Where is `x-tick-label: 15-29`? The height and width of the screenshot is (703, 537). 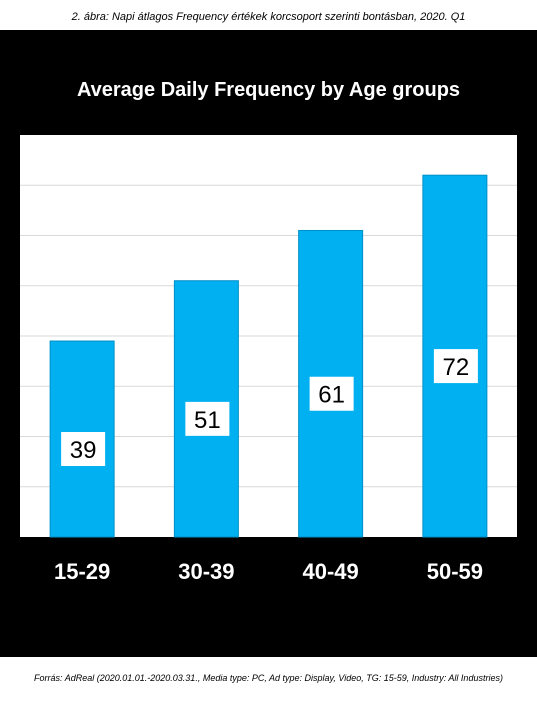 x-tick-label: 15-29 is located at coordinates (82, 571).